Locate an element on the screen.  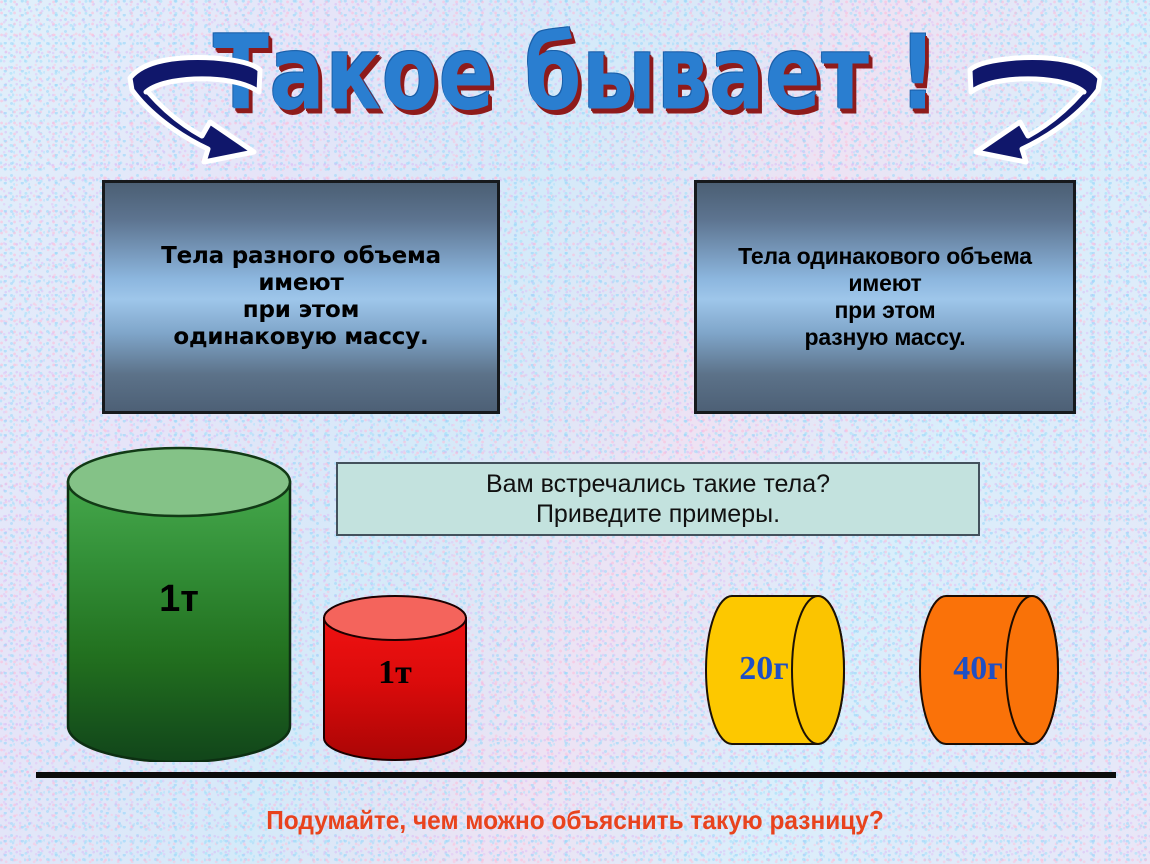
curved-arrow-down-left-icon is located at coordinates (1035, 110).